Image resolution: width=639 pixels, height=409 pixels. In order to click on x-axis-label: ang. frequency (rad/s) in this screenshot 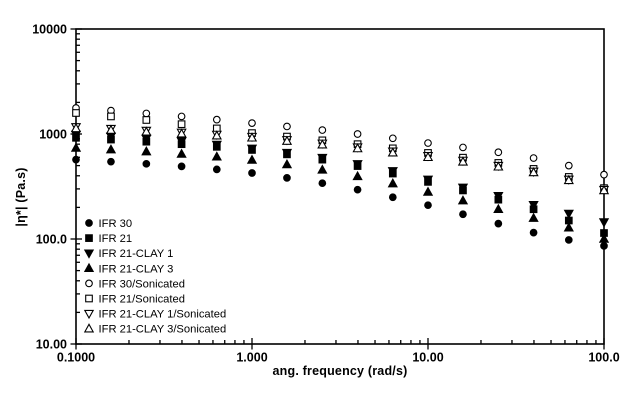, I will do `click(340, 371)`.